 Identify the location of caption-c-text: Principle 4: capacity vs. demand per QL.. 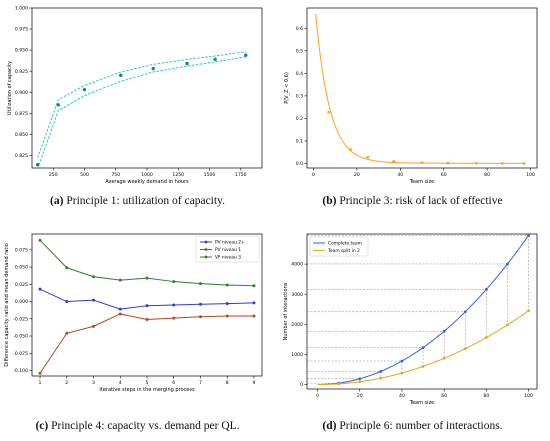
(145, 426).